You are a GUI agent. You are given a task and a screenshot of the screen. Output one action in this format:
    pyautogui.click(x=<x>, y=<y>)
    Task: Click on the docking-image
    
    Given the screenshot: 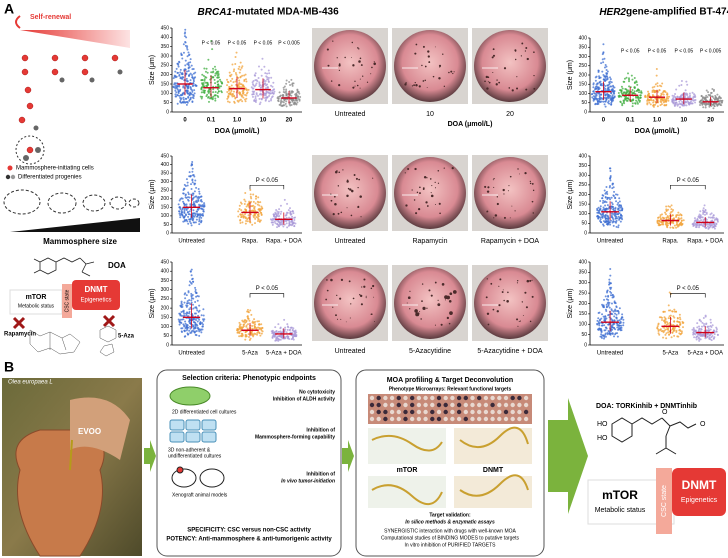 What is the action you would take?
    pyautogui.click(x=493, y=492)
    